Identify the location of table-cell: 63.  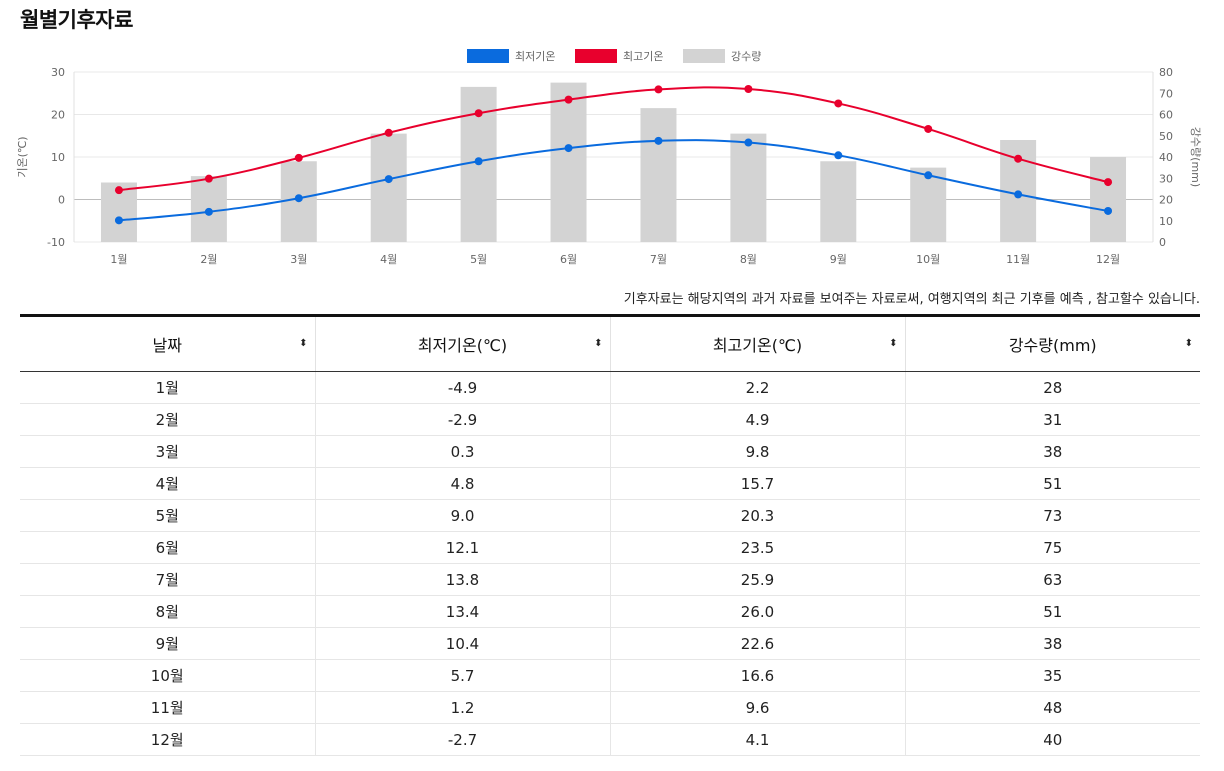
(1052, 579).